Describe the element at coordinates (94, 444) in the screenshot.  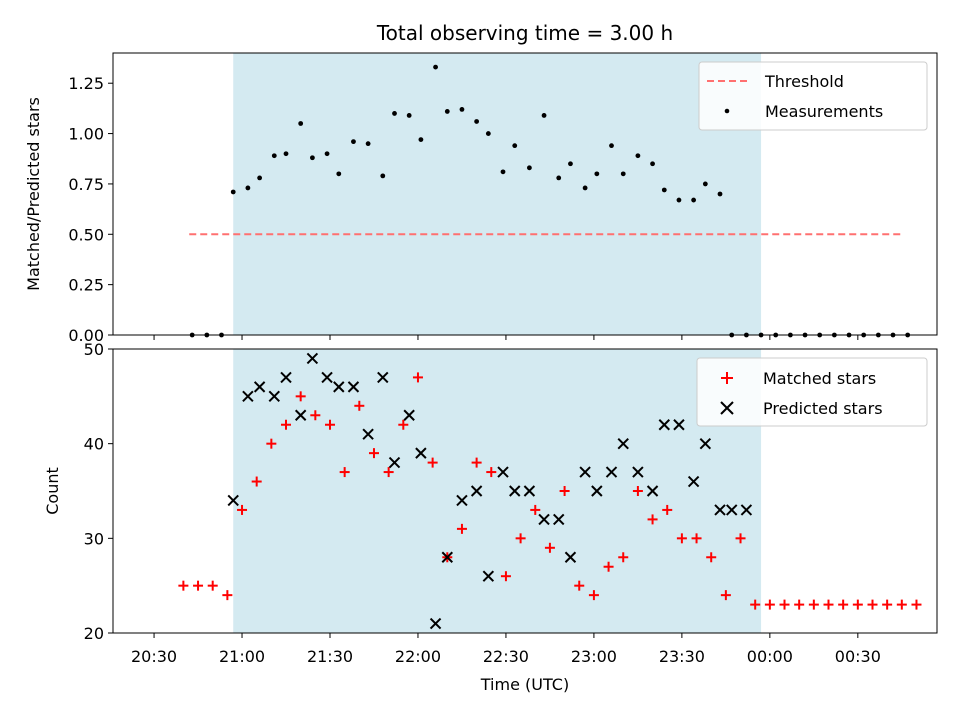
I see `y-tick-label: 40` at that location.